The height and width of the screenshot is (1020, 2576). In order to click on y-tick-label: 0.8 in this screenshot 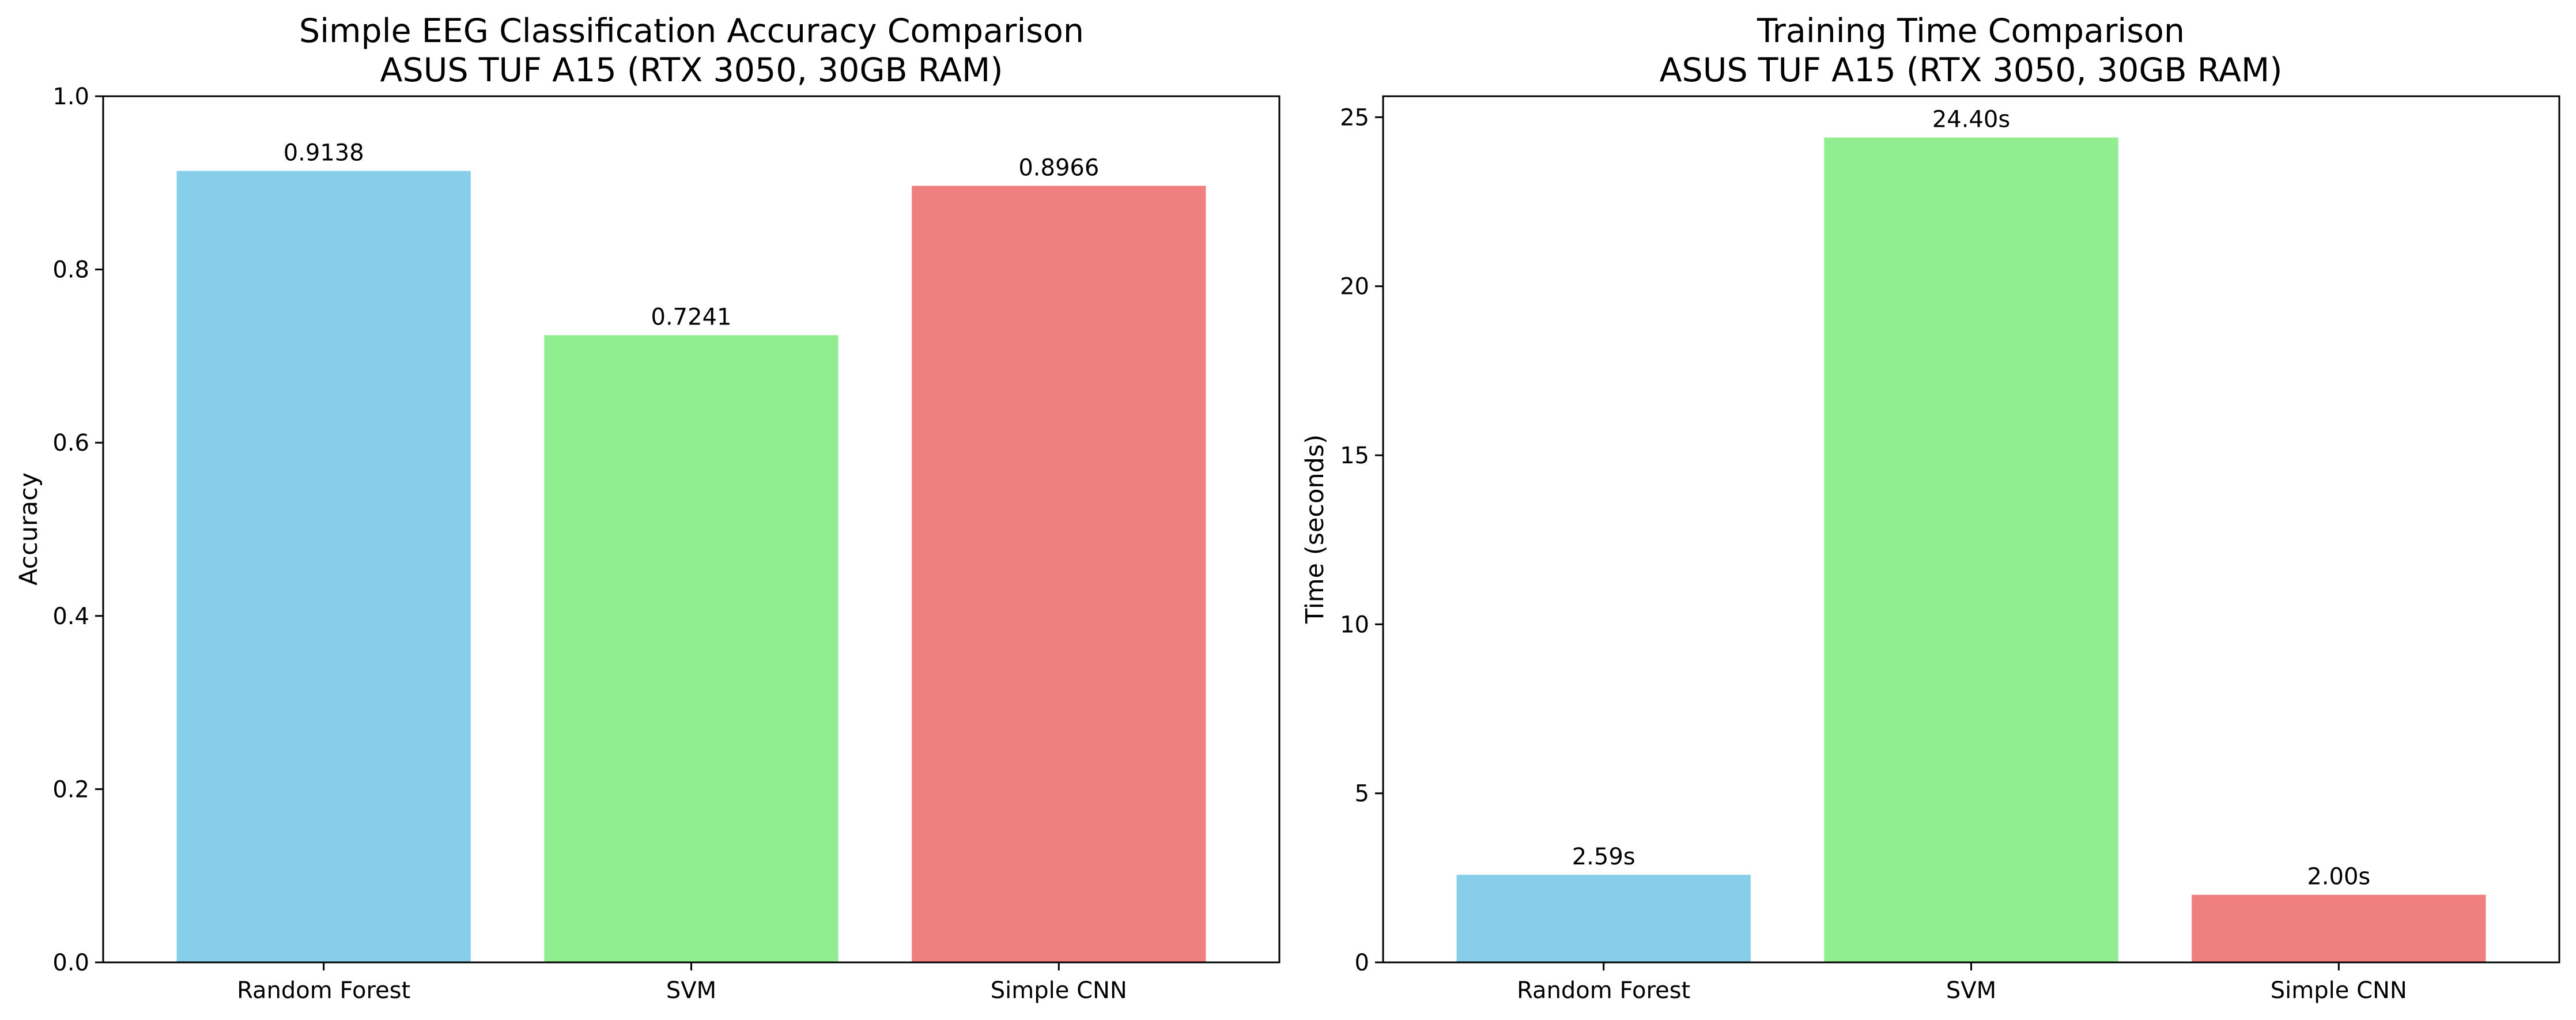, I will do `click(70, 271)`.